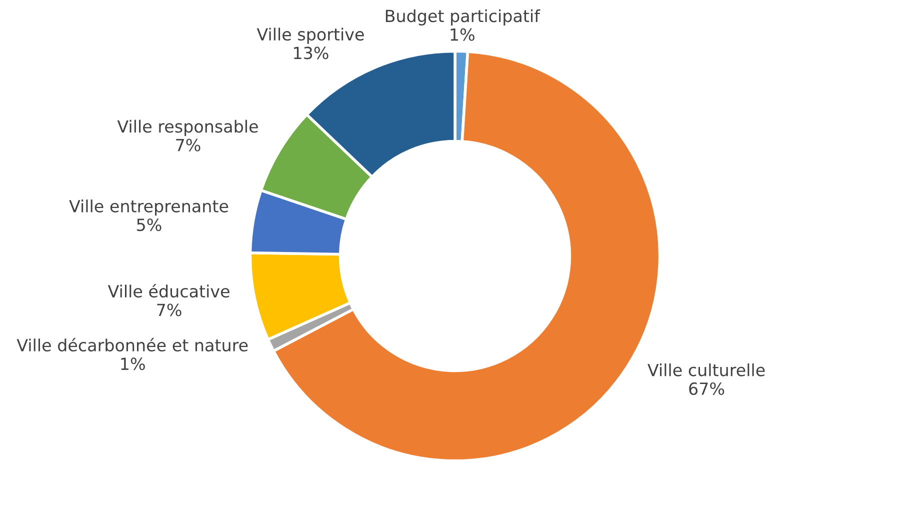 Image resolution: width=910 pixels, height=512 pixels. What do you see at coordinates (706, 388) in the screenshot?
I see `data-label: 67%` at bounding box center [706, 388].